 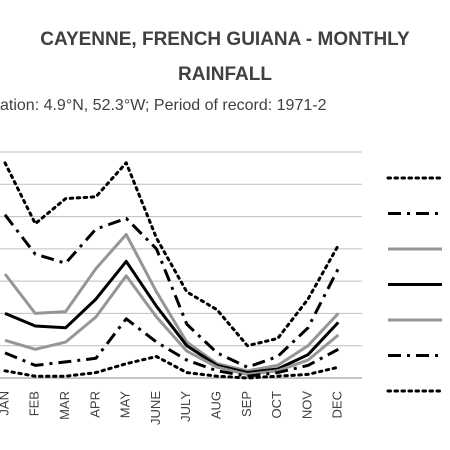 I want to click on x-tick-label: JAN, so click(x=5, y=403).